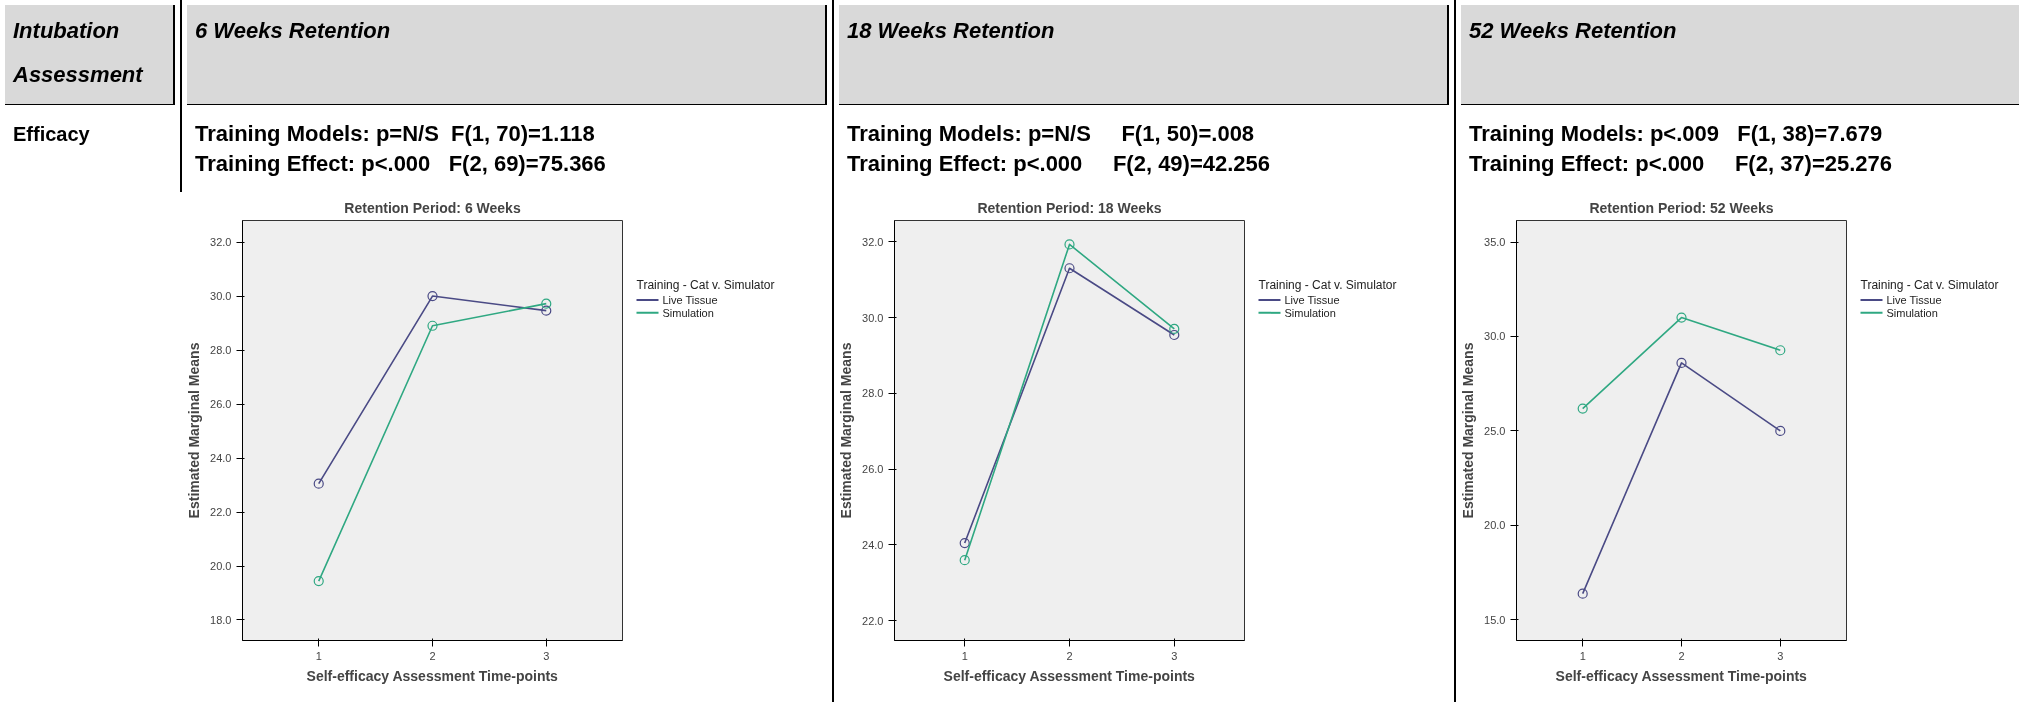 The height and width of the screenshot is (725, 2019). Describe the element at coordinates (78, 53) in the screenshot. I see `text: Intubation Assessment` at that location.